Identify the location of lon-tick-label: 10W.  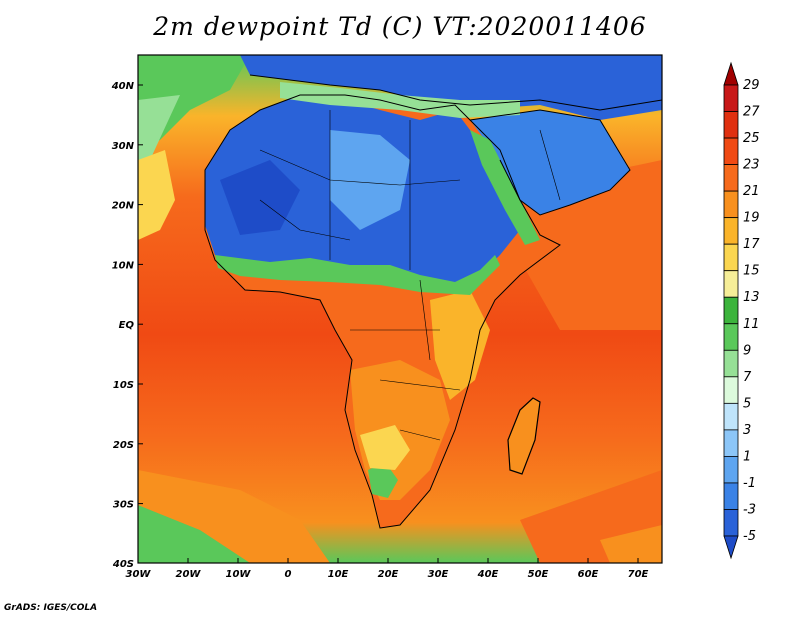
(239, 574).